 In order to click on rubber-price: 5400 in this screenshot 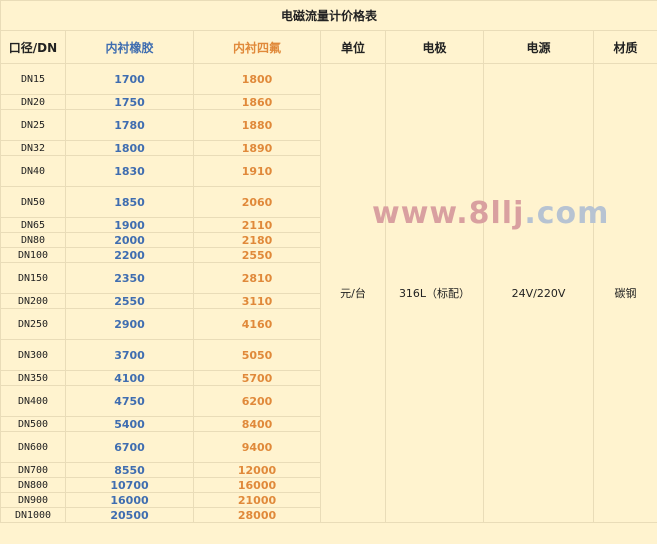, I will do `click(129, 424)`.